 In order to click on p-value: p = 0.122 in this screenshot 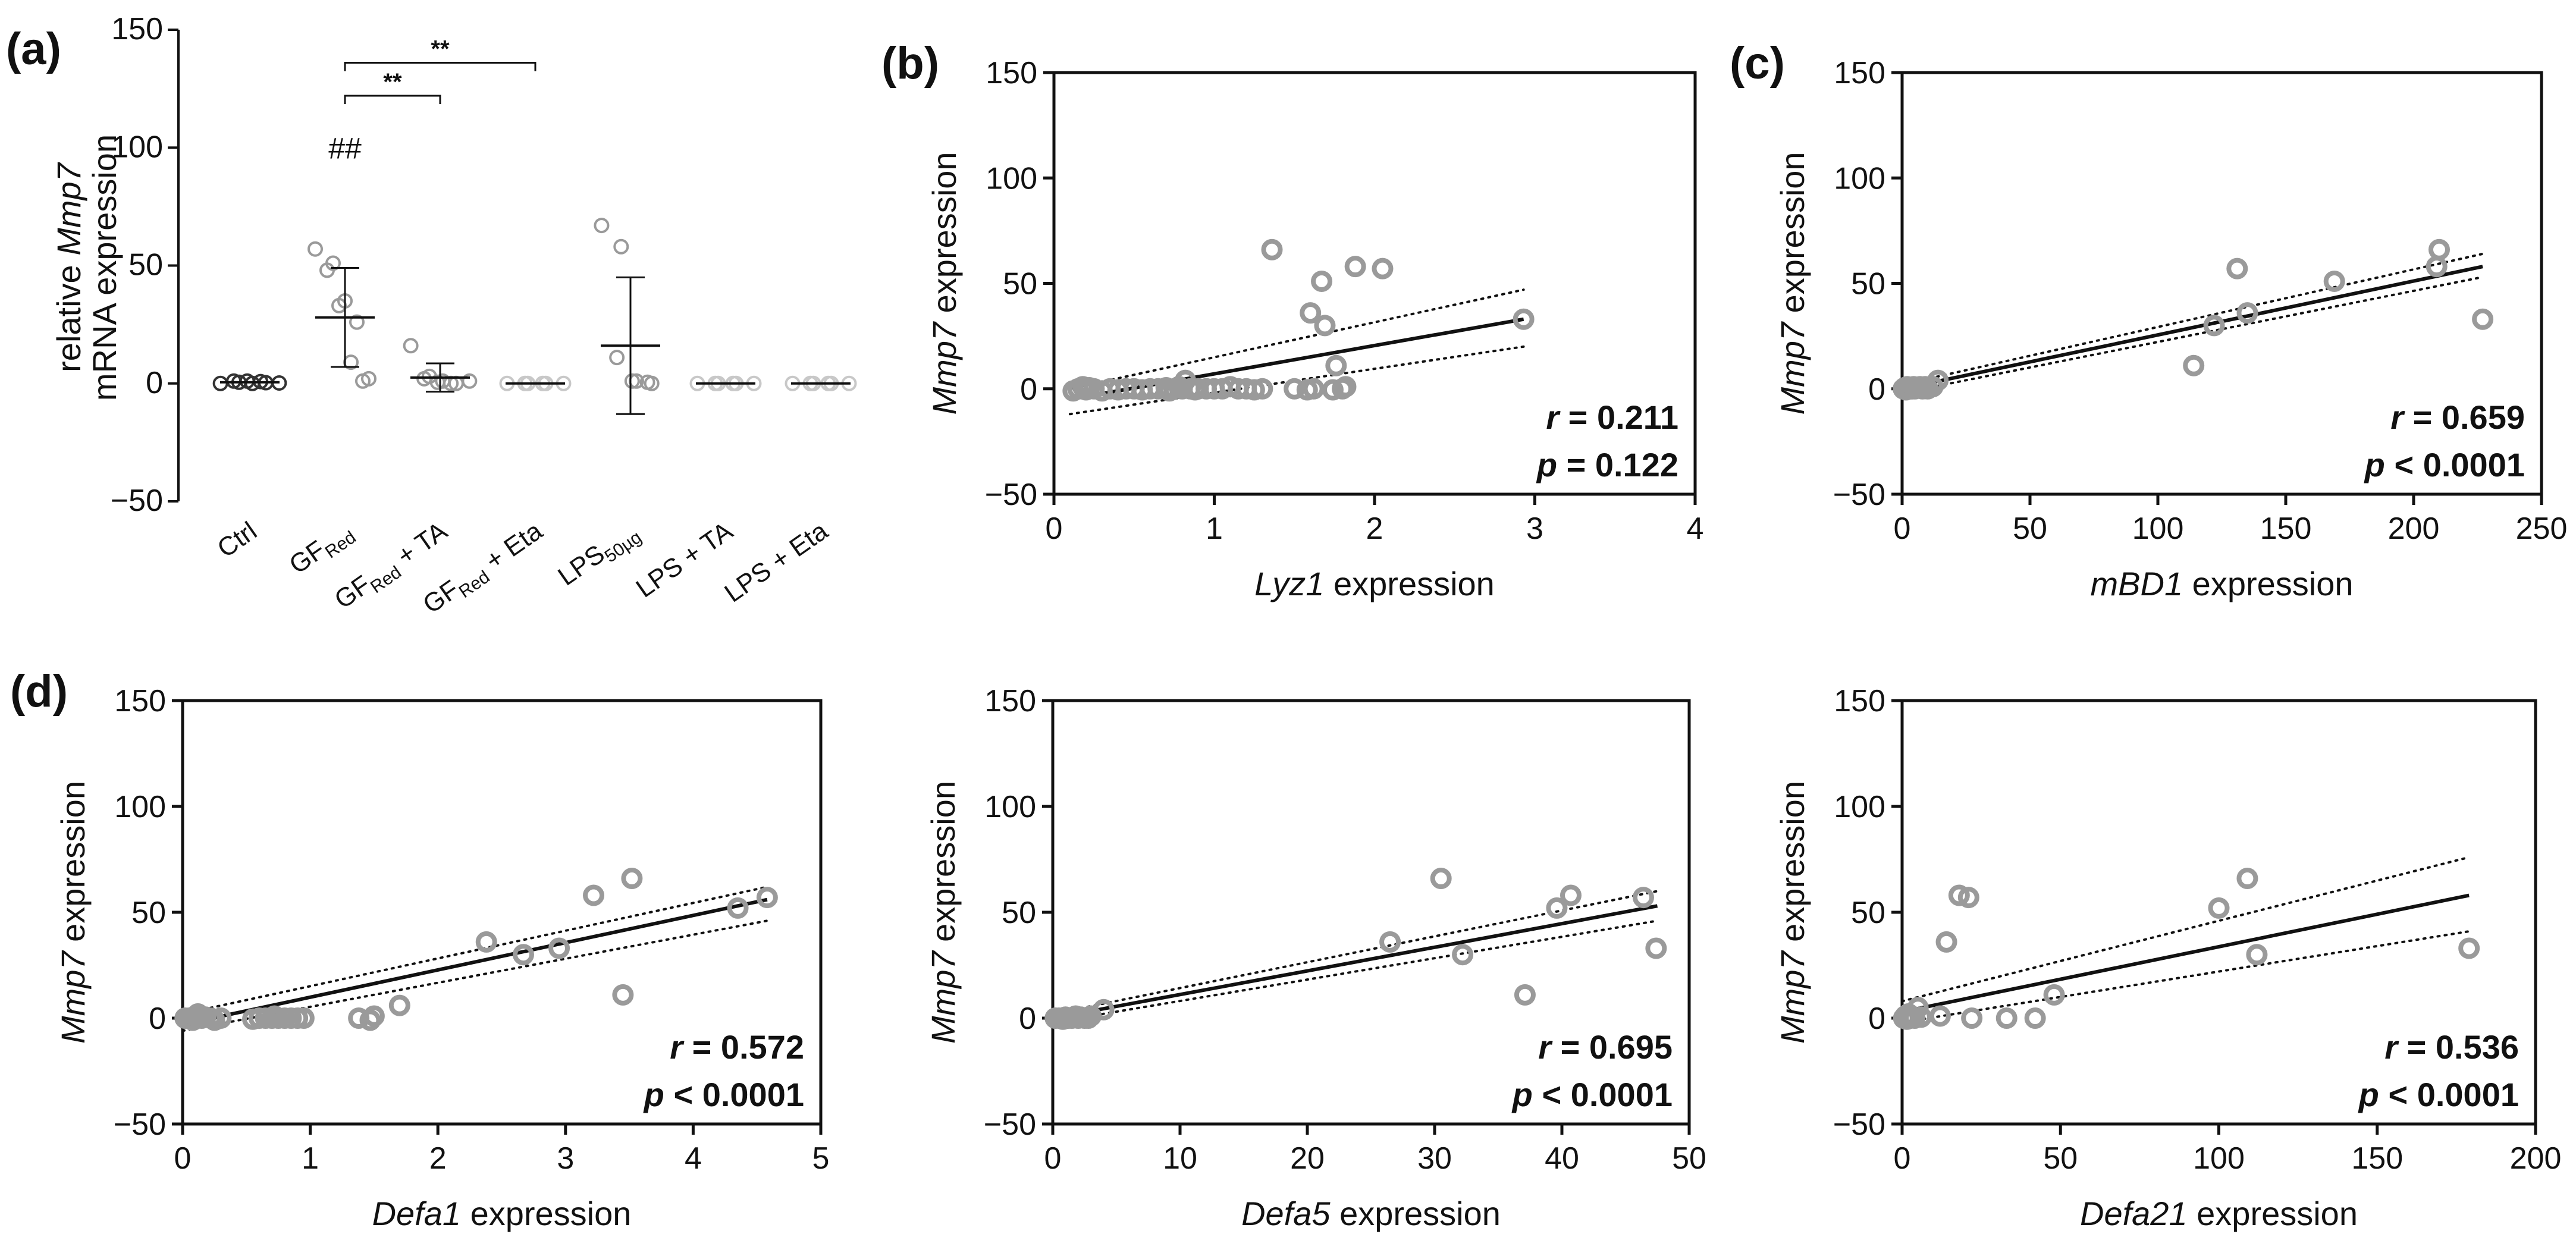, I will do `click(1607, 464)`.